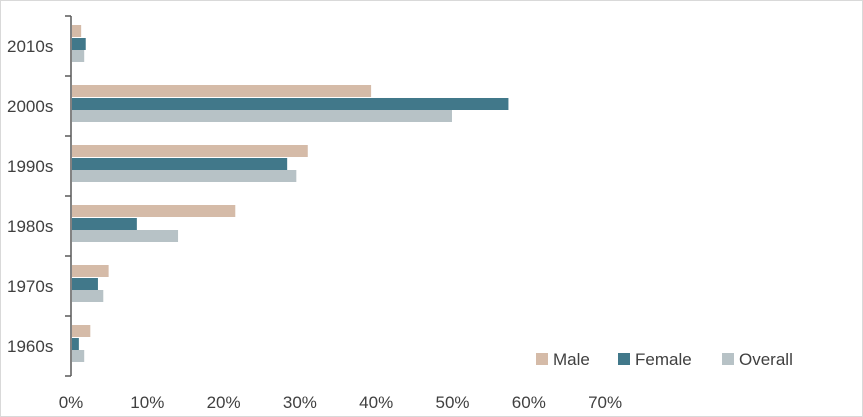  I want to click on y-tick-label: 1990s, so click(30, 166).